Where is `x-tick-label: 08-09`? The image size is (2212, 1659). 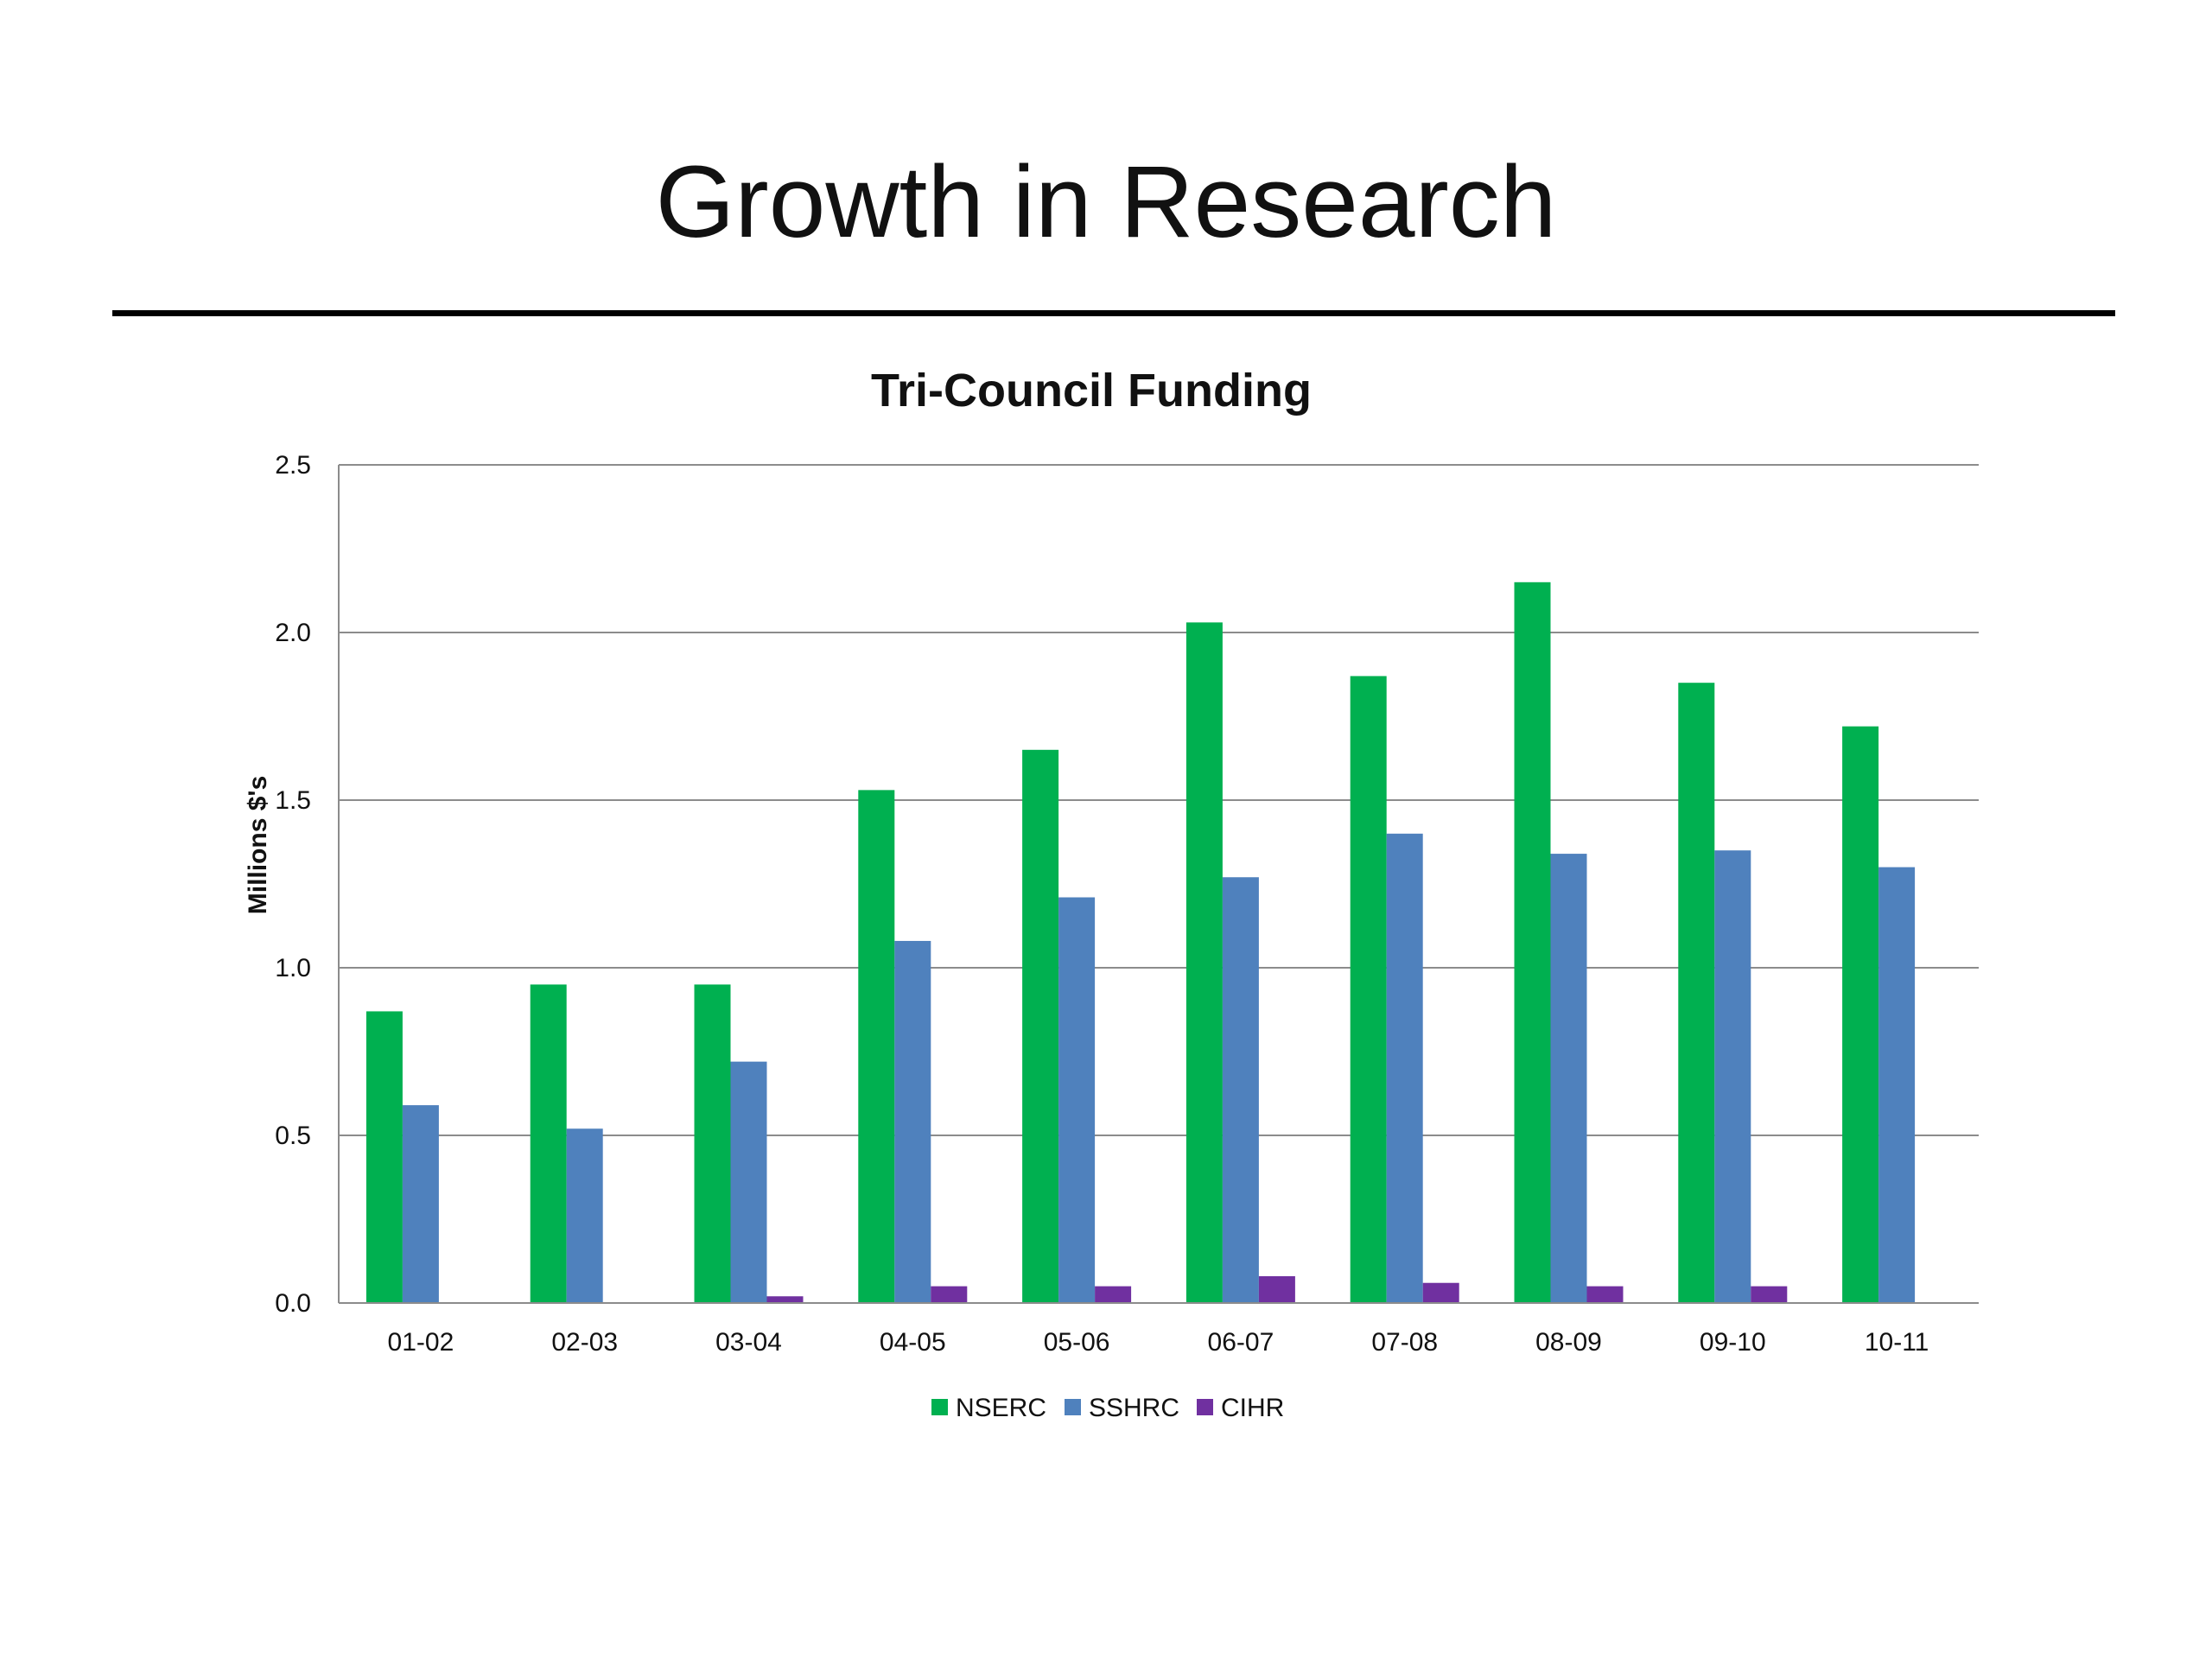 x-tick-label: 08-09 is located at coordinates (1568, 1342).